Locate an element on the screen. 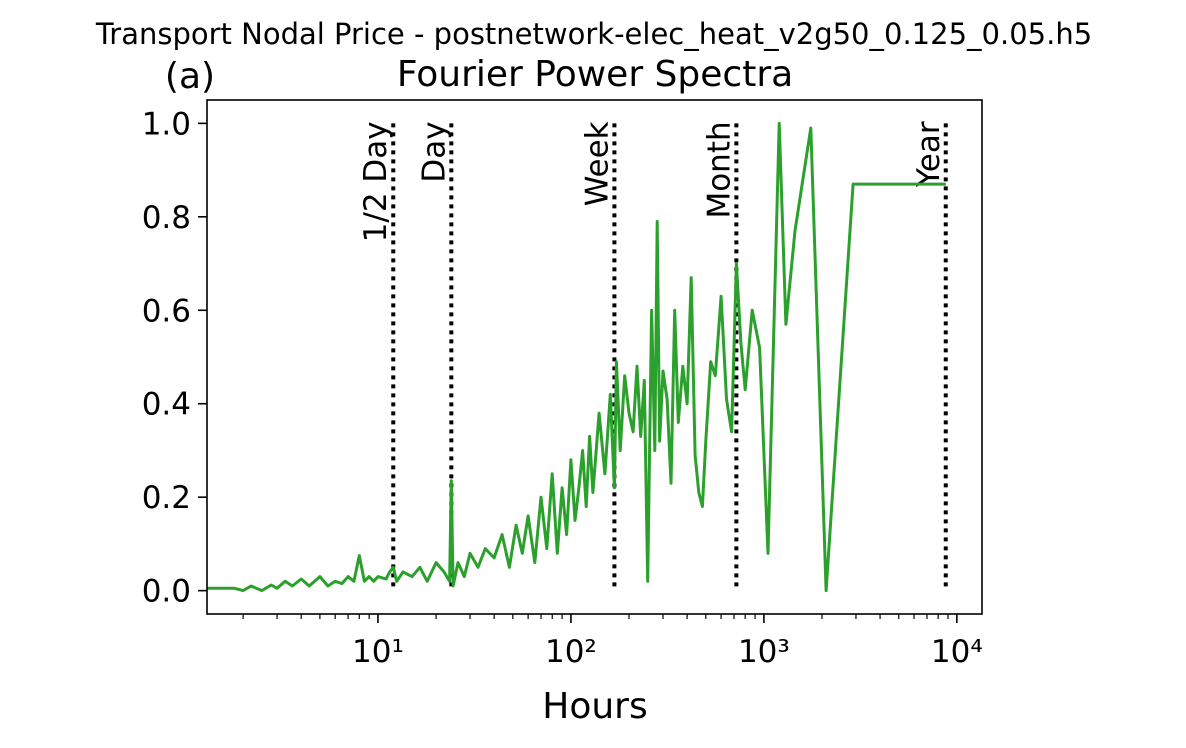 This screenshot has width=1186, height=748. period-marker-label: Day is located at coordinates (434, 151).